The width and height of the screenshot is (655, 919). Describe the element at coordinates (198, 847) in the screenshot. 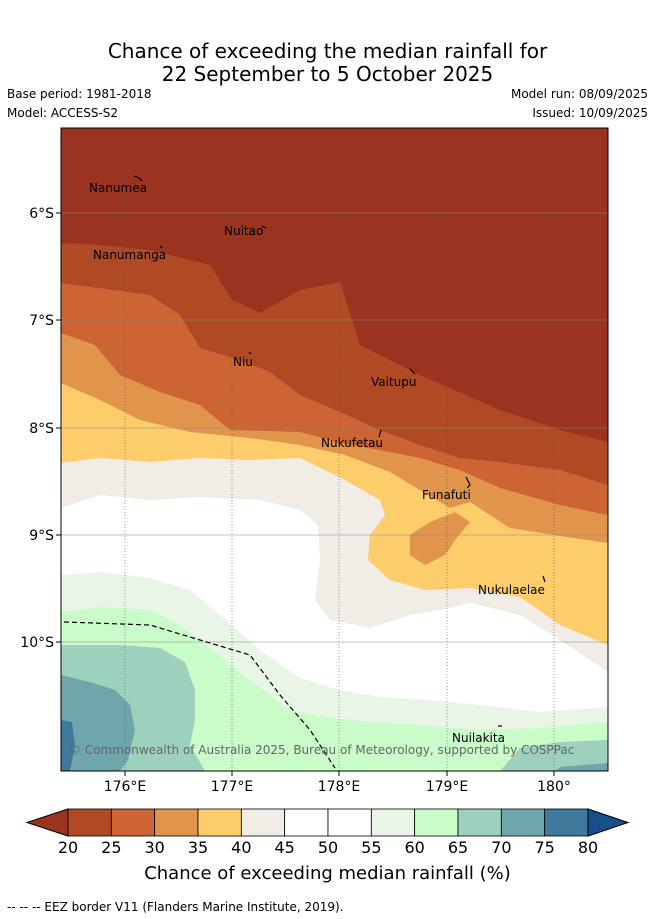

I see `colorbar-tick-label: 35` at that location.